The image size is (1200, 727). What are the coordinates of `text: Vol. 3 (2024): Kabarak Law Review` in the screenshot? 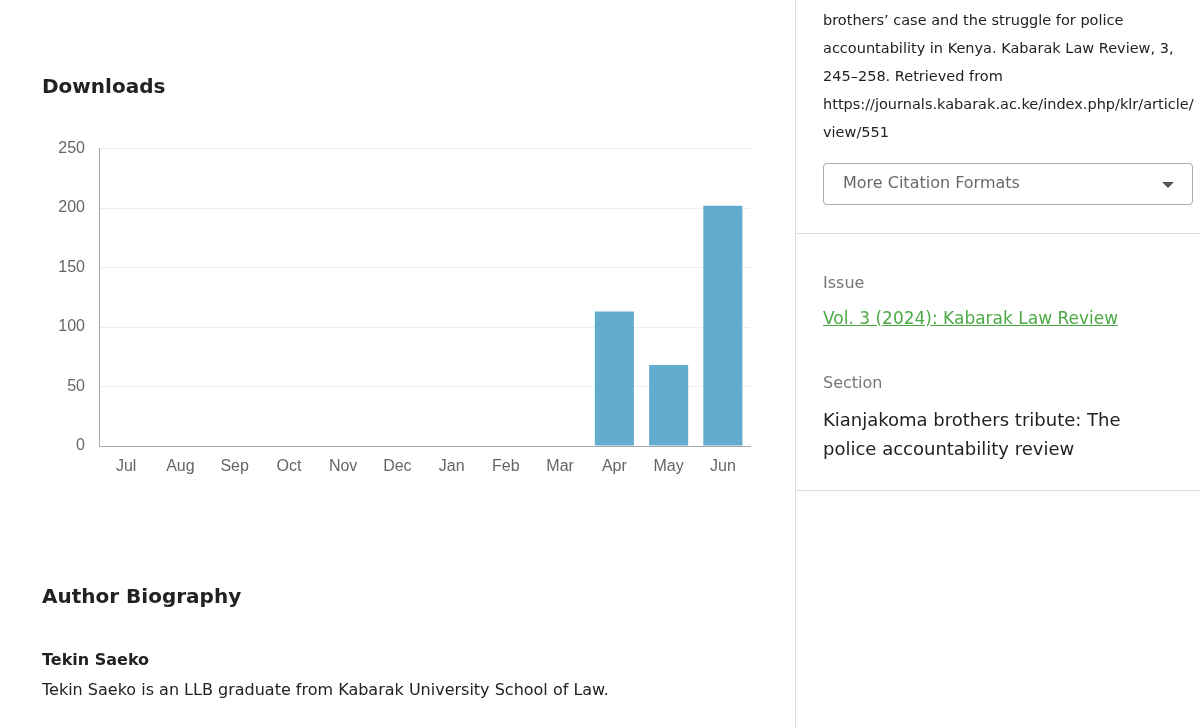 It's located at (971, 318).